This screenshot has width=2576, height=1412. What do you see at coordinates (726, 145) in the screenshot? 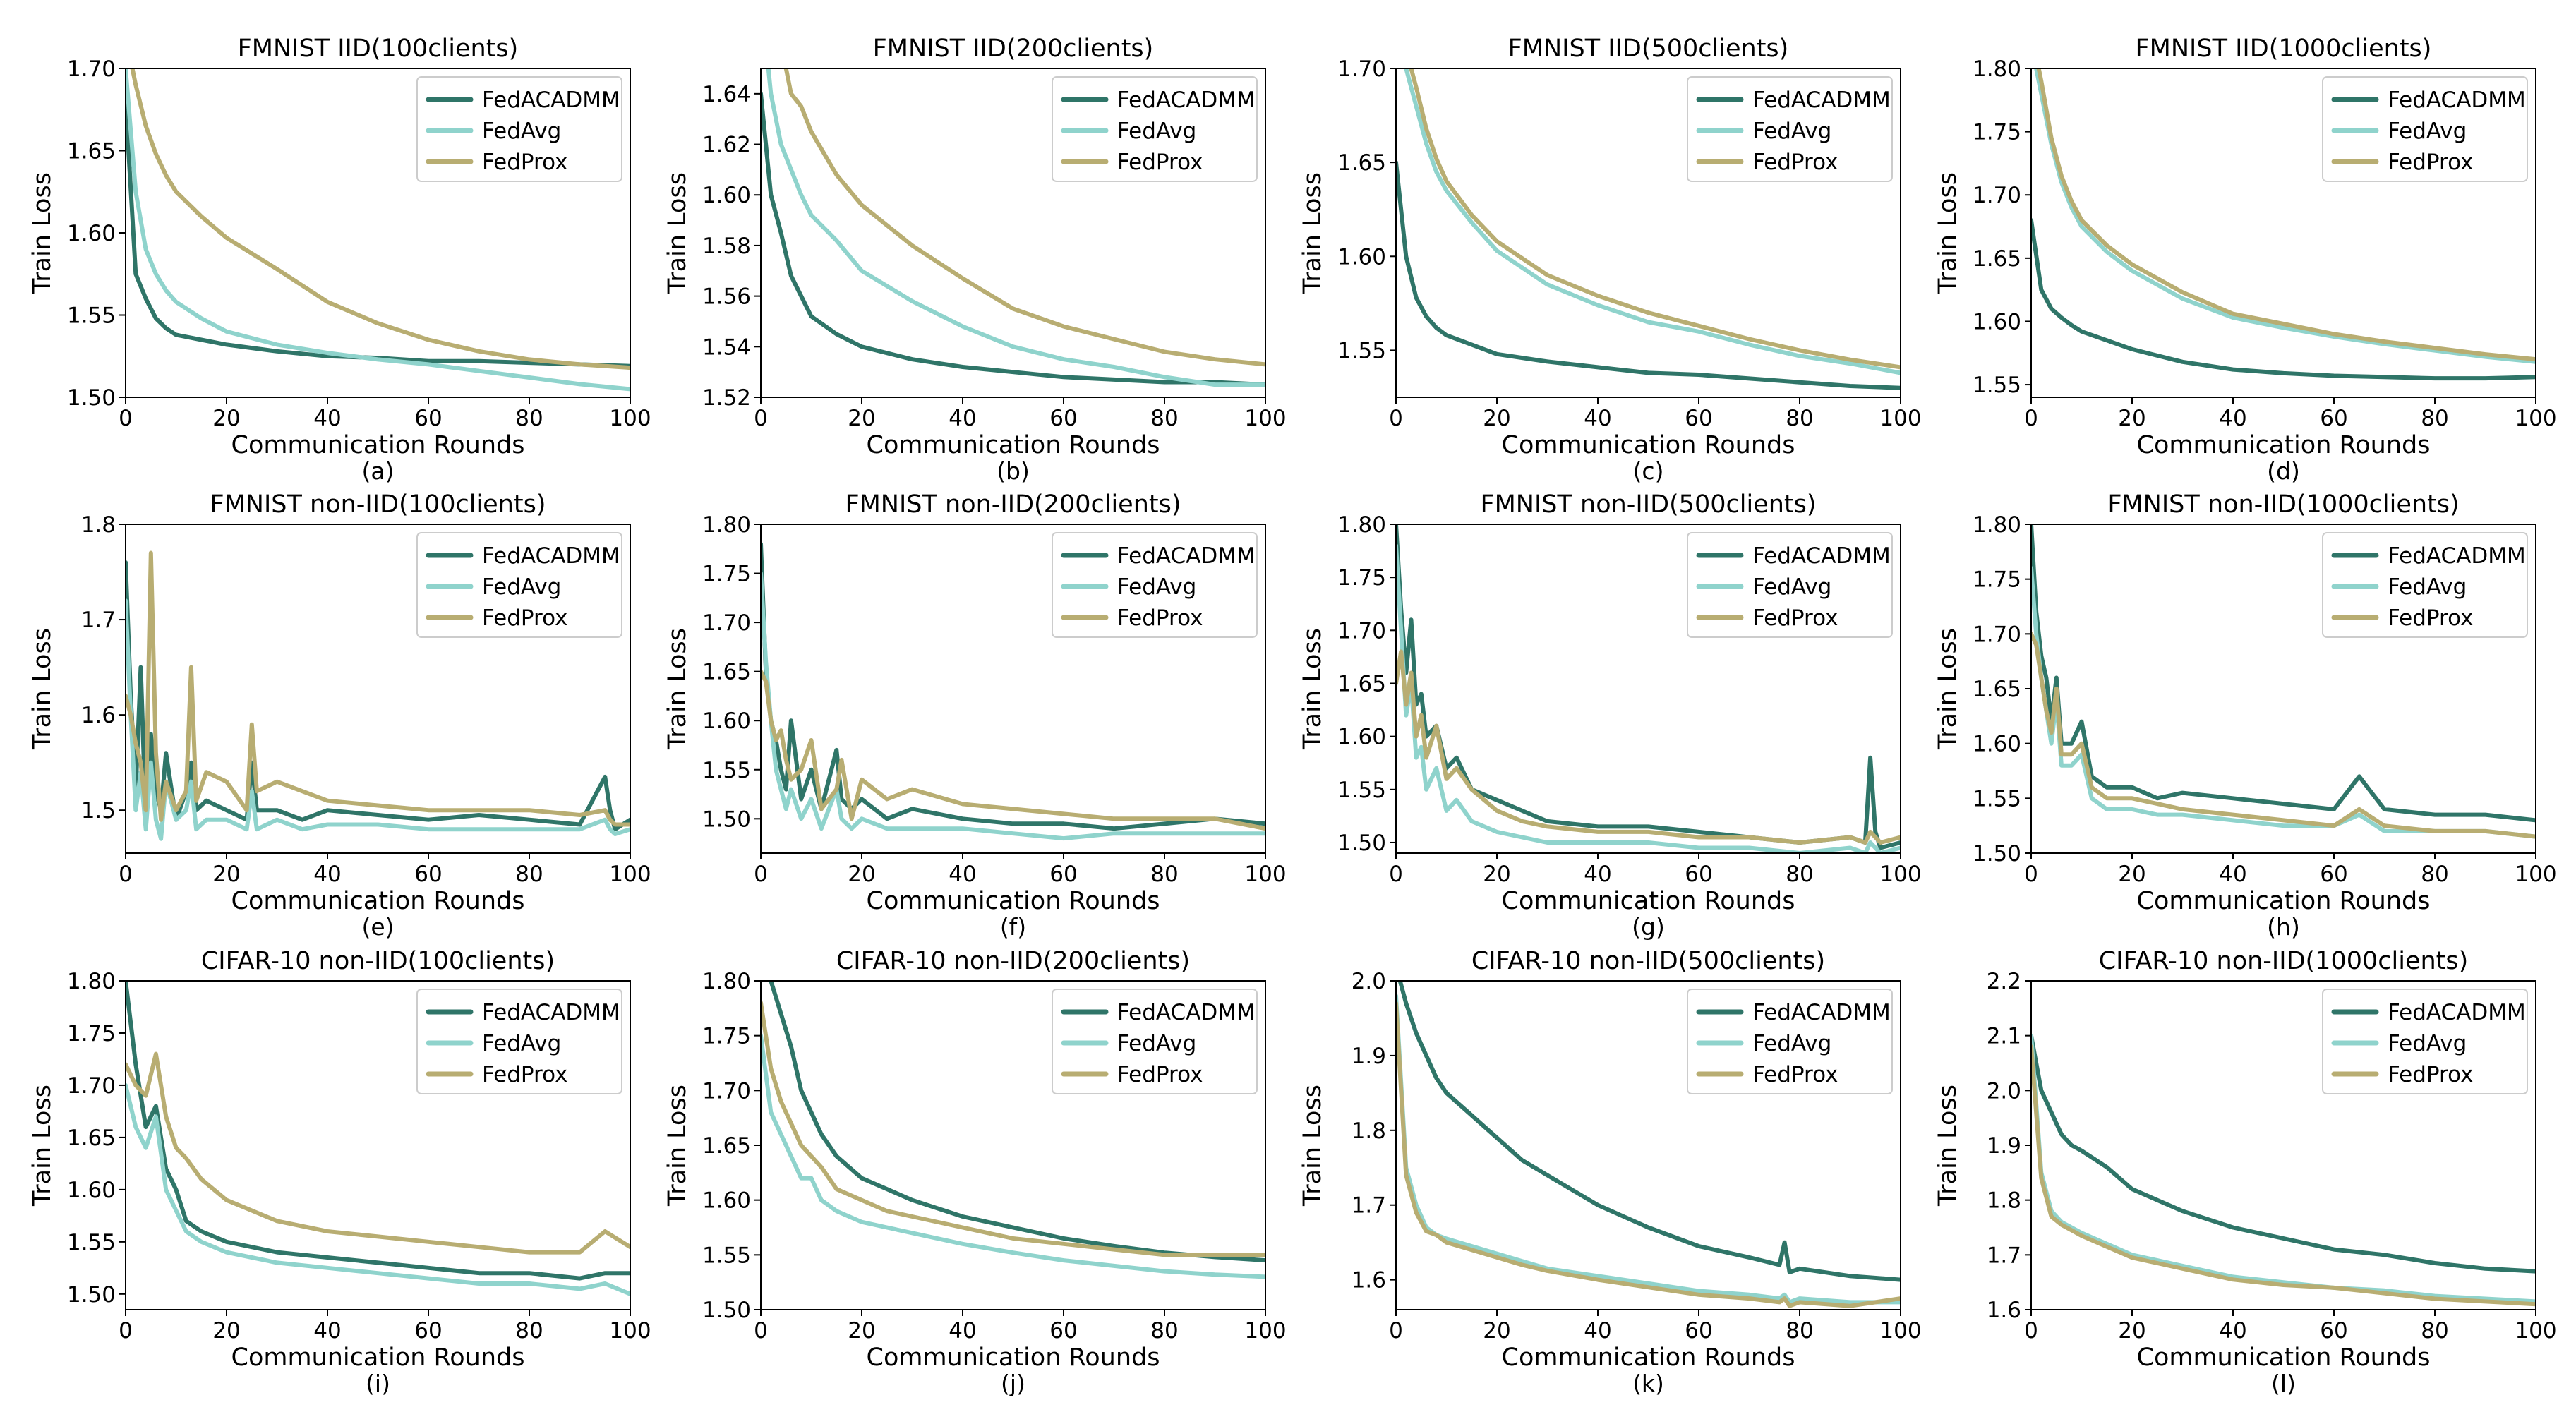
I see `y-tick-label: 1.62` at bounding box center [726, 145].